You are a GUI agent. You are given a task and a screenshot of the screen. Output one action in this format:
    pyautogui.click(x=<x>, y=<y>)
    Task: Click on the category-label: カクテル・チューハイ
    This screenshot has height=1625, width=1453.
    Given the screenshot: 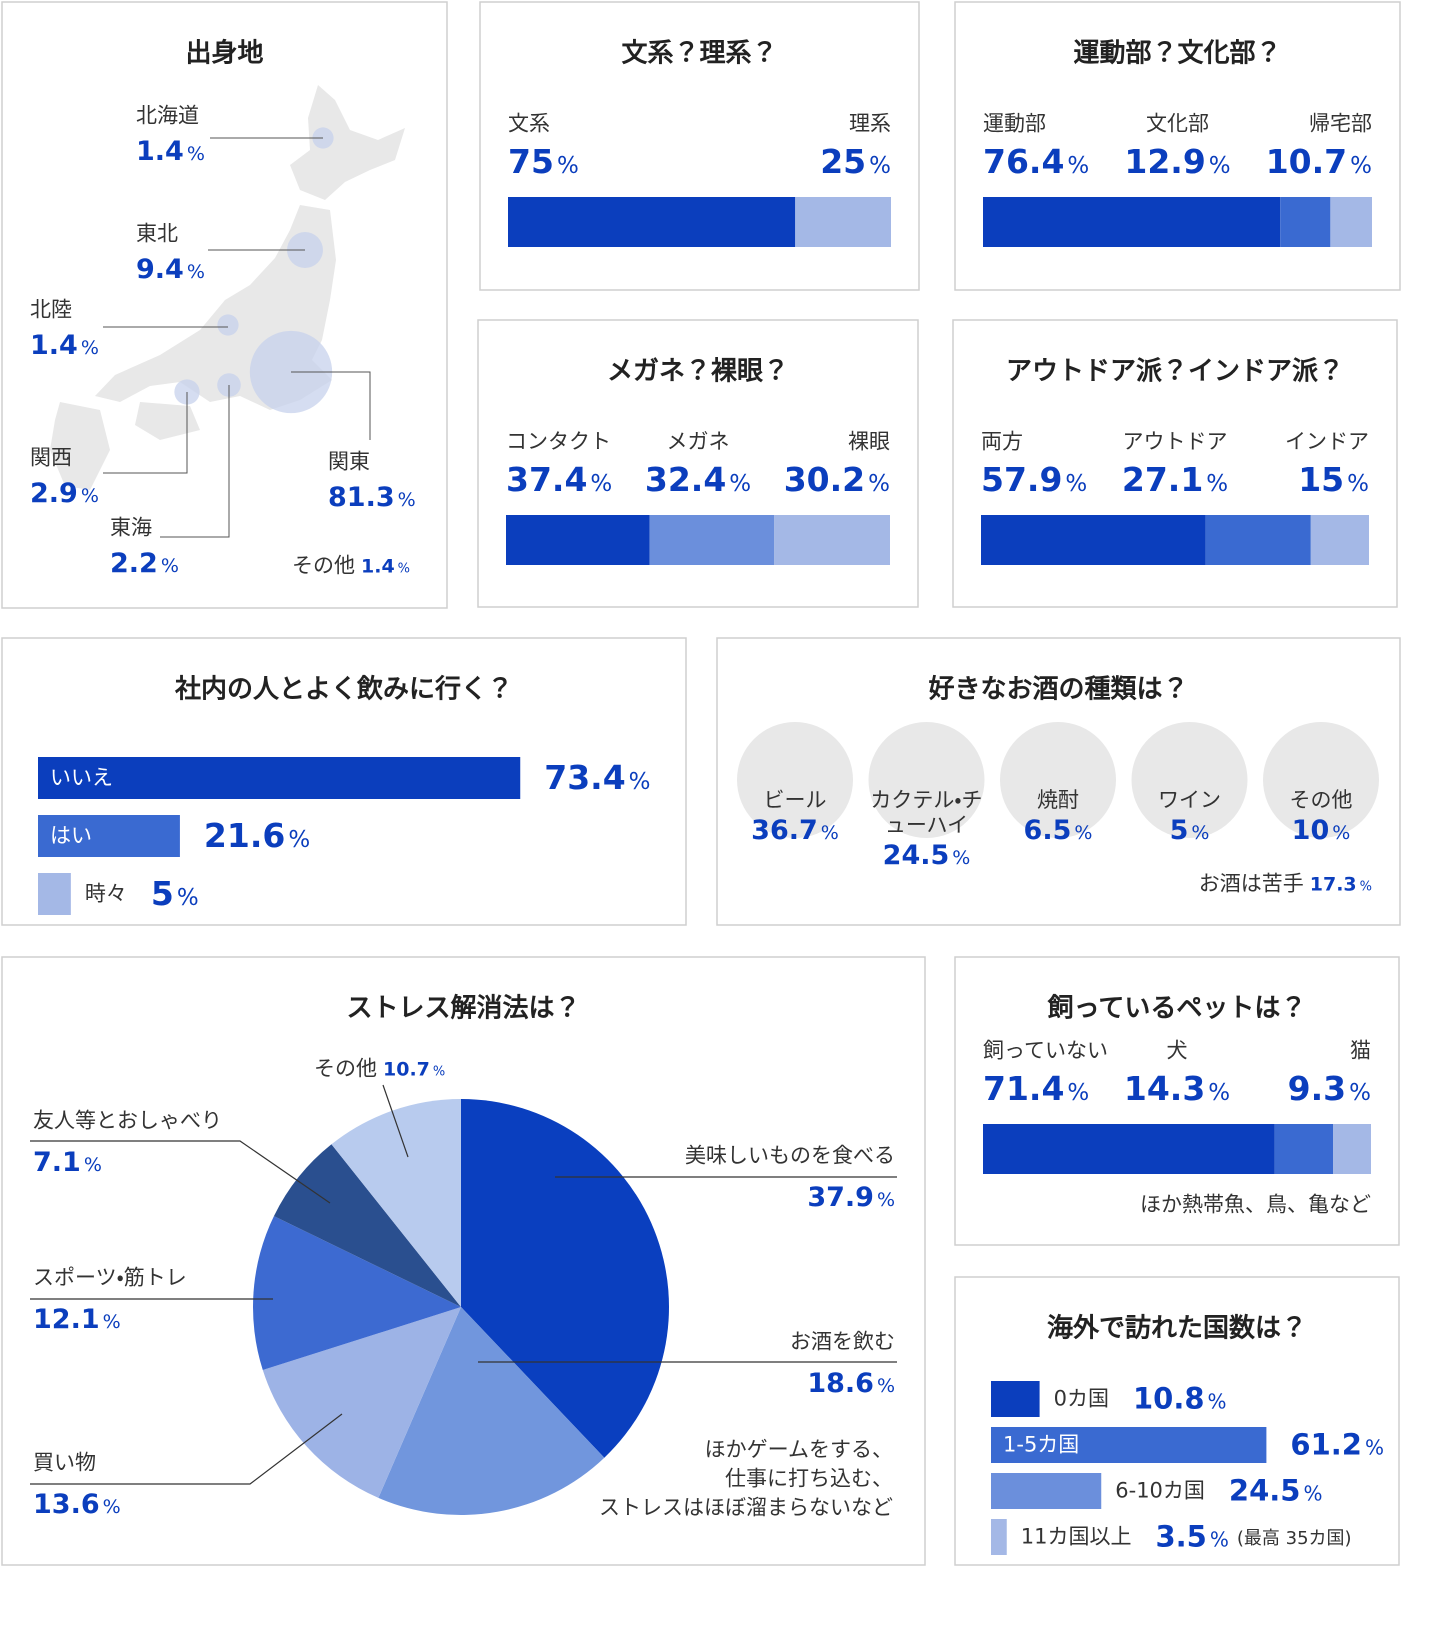 What is the action you would take?
    pyautogui.click(x=926, y=813)
    